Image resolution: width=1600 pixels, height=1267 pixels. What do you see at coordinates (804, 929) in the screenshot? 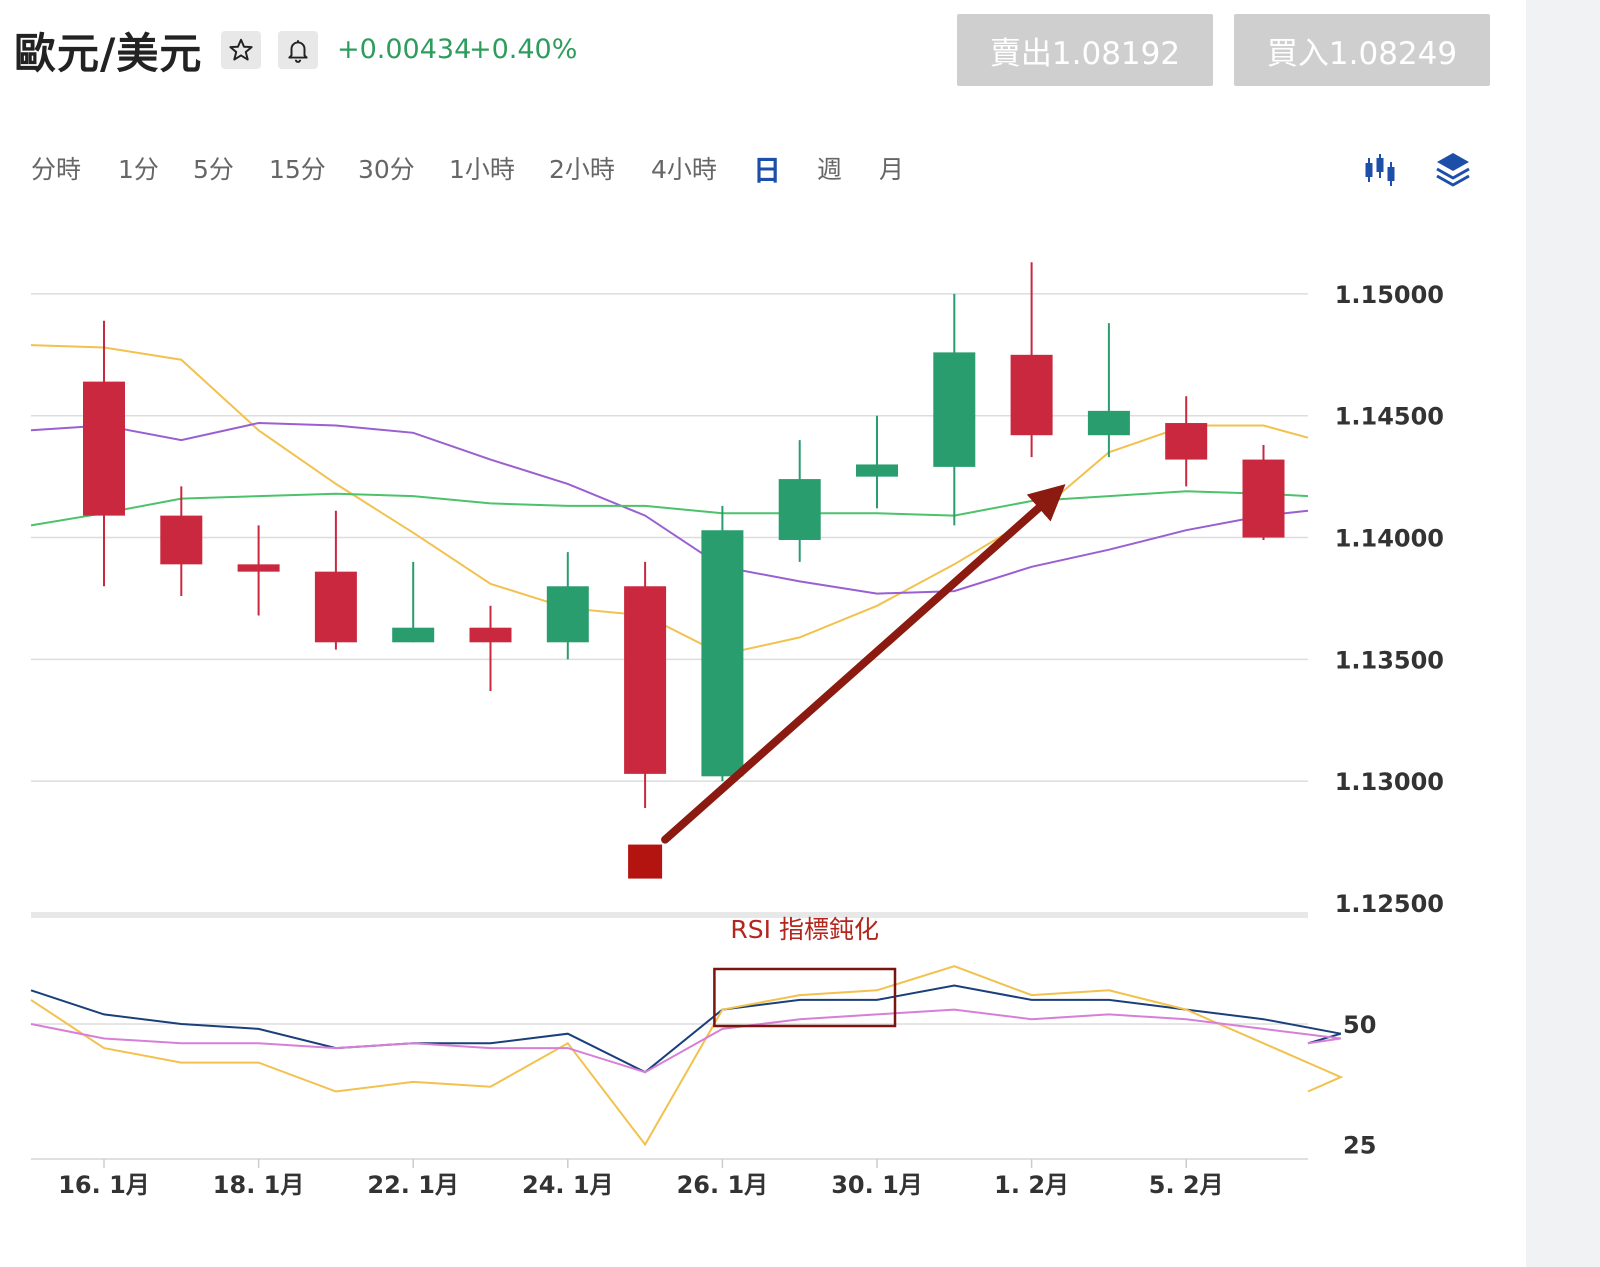
I see `rsi-annotation-label: RSI 指標鈍化` at bounding box center [804, 929].